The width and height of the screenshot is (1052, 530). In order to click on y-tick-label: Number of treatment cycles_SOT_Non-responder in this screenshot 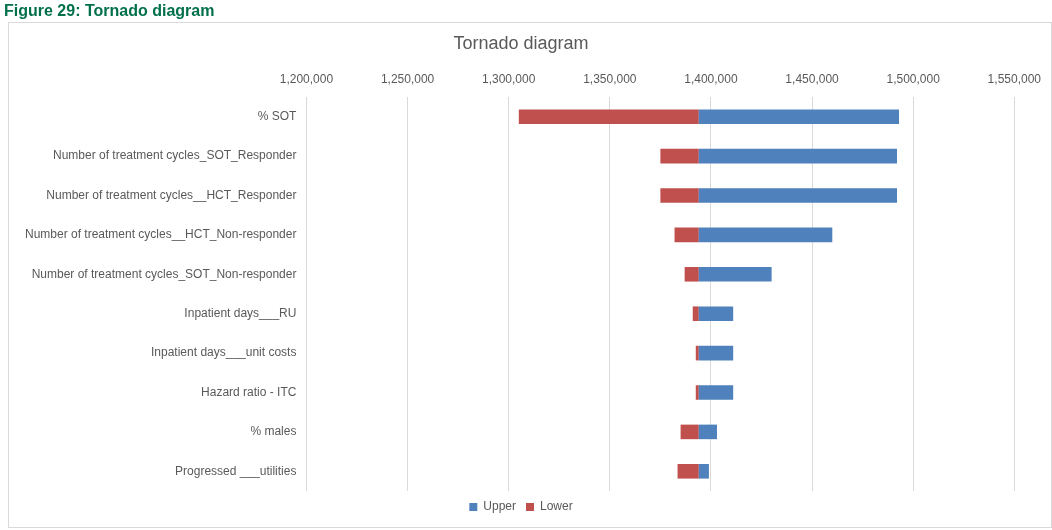, I will do `click(164, 273)`.